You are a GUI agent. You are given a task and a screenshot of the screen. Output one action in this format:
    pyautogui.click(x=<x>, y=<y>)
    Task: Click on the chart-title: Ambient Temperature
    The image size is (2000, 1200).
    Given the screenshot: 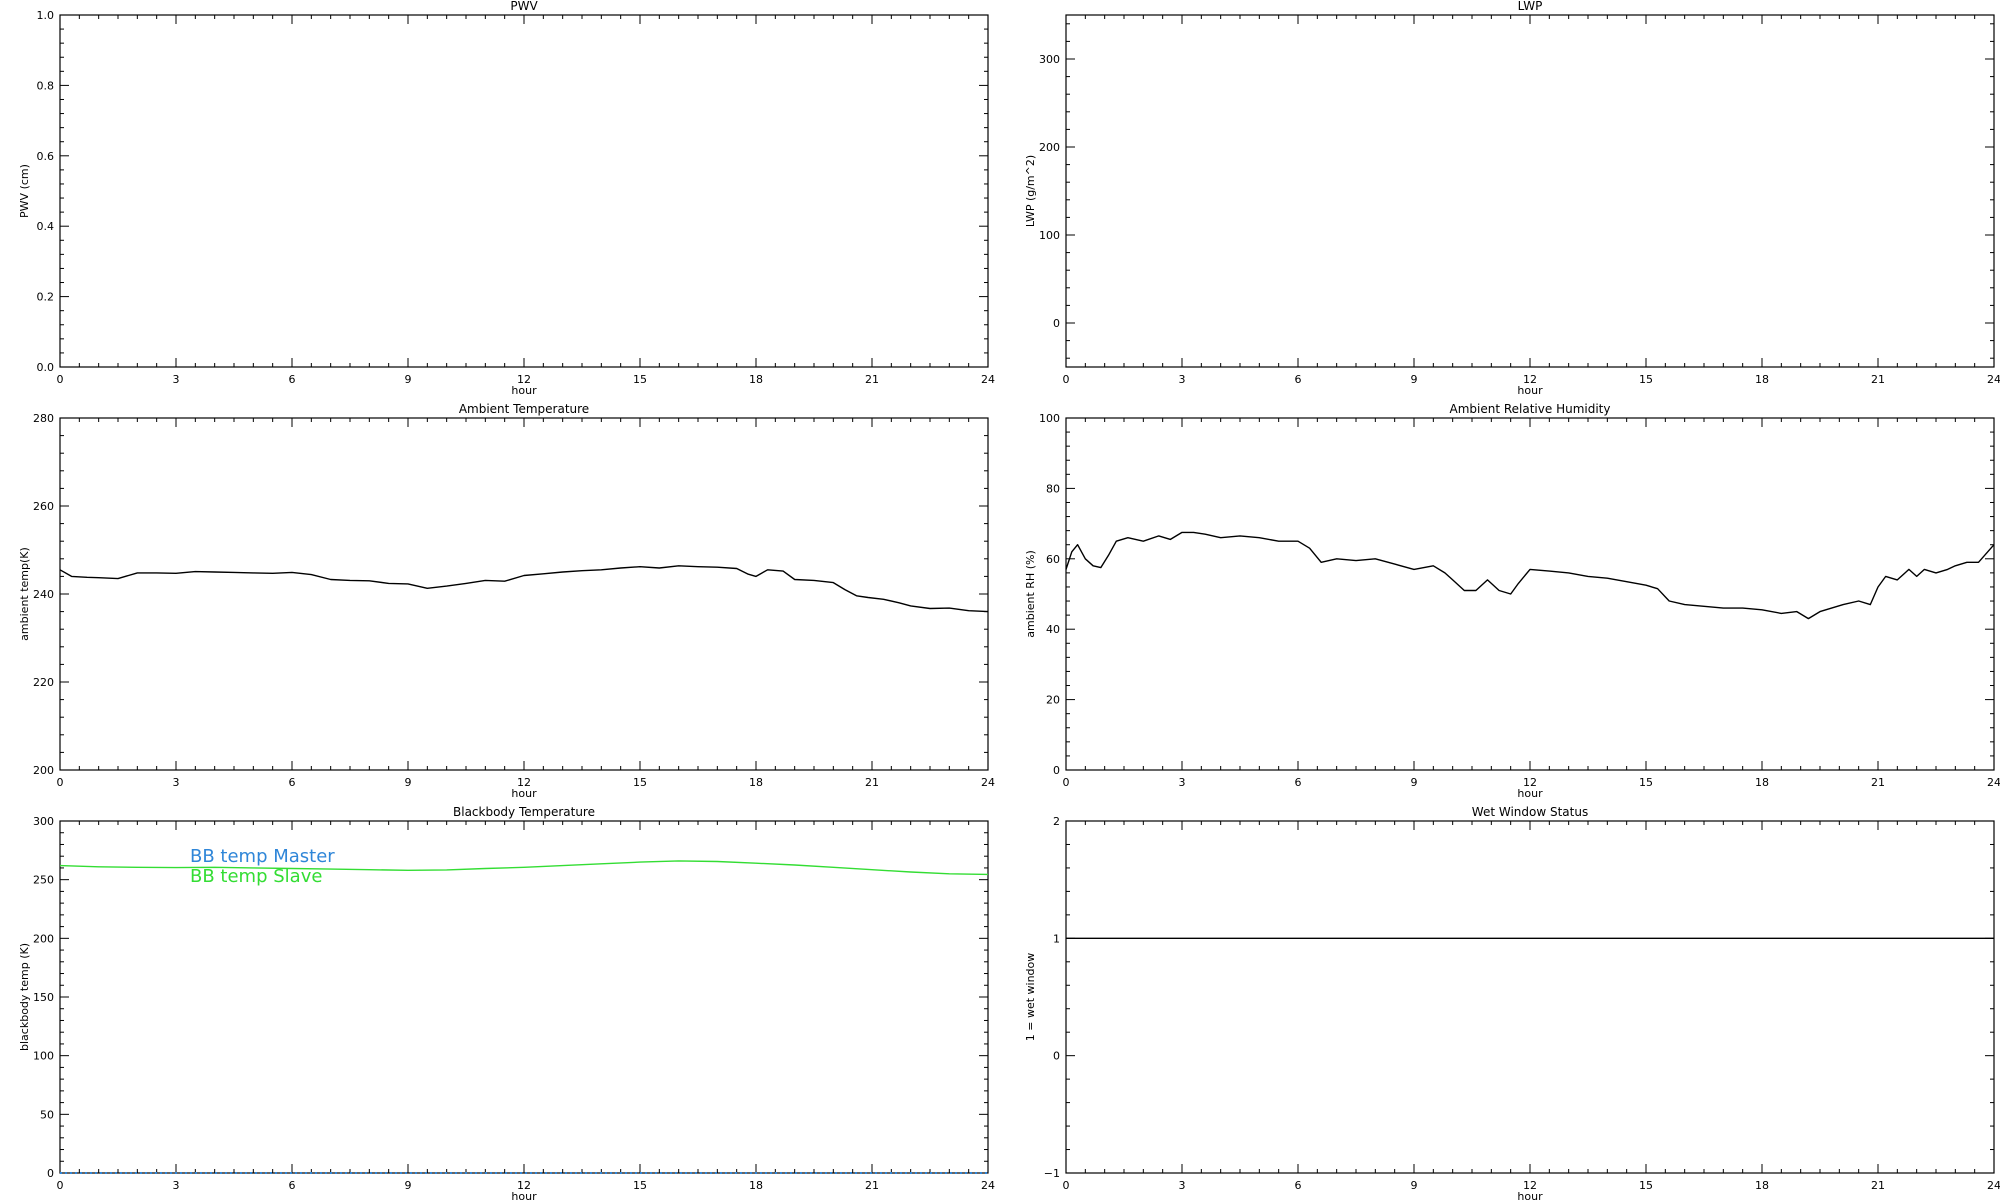 What is the action you would take?
    pyautogui.click(x=524, y=409)
    